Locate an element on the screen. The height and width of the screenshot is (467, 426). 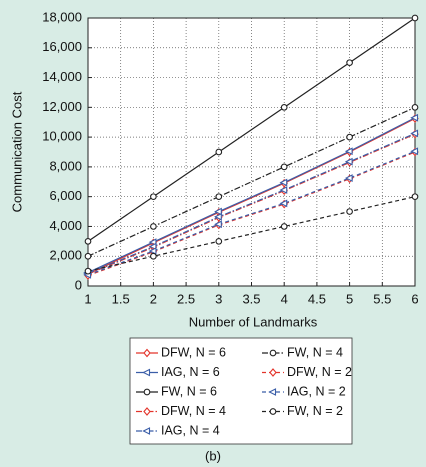
legend-label: DFW, N = 2 is located at coordinates (319, 372).